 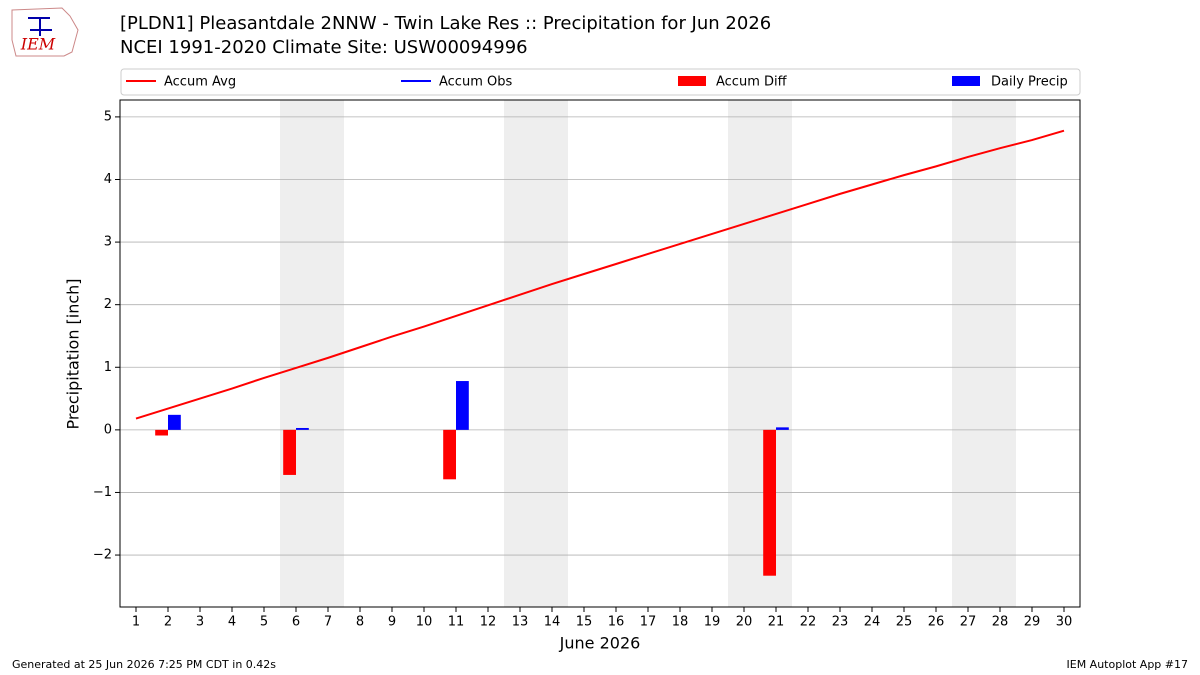 What do you see at coordinates (1128, 664) in the screenshot?
I see `footer-right: IEM Autoplot App #17` at bounding box center [1128, 664].